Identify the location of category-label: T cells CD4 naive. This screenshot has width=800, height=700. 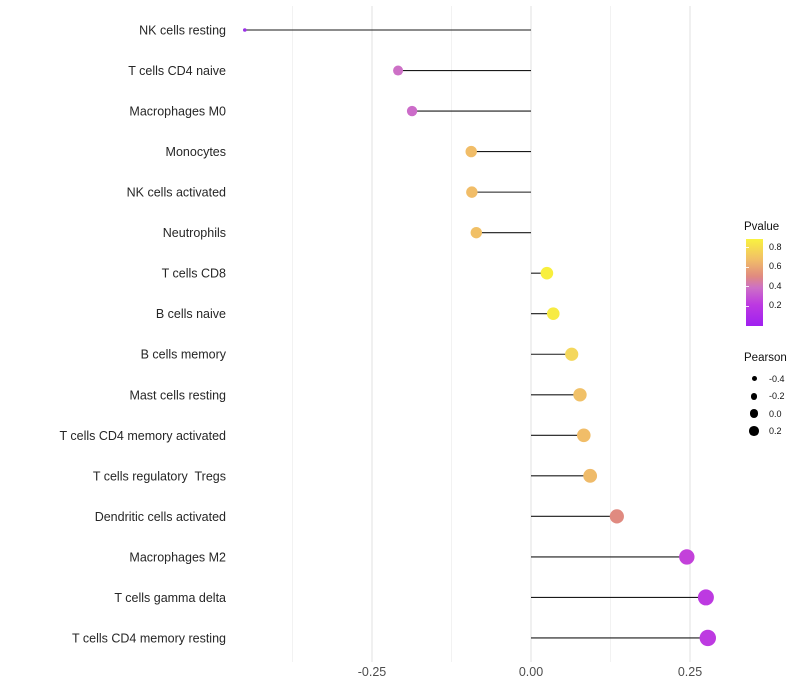
(177, 71).